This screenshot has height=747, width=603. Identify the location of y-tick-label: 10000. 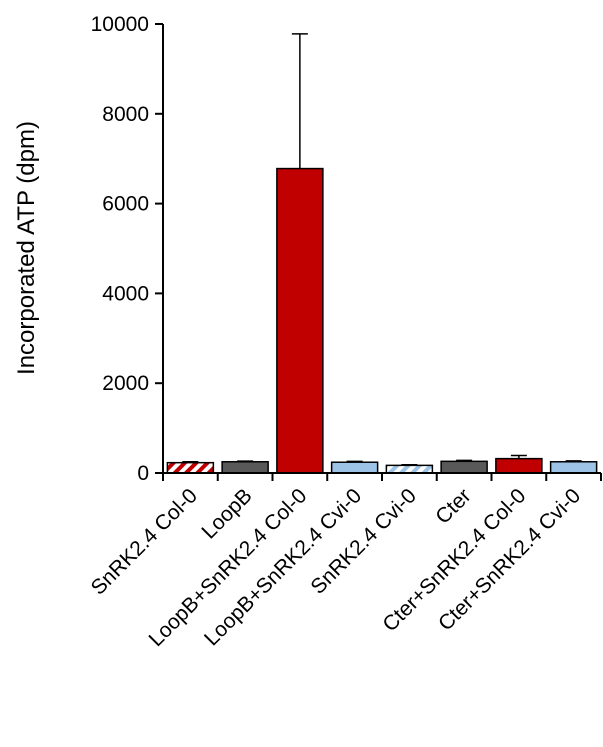
(120, 24).